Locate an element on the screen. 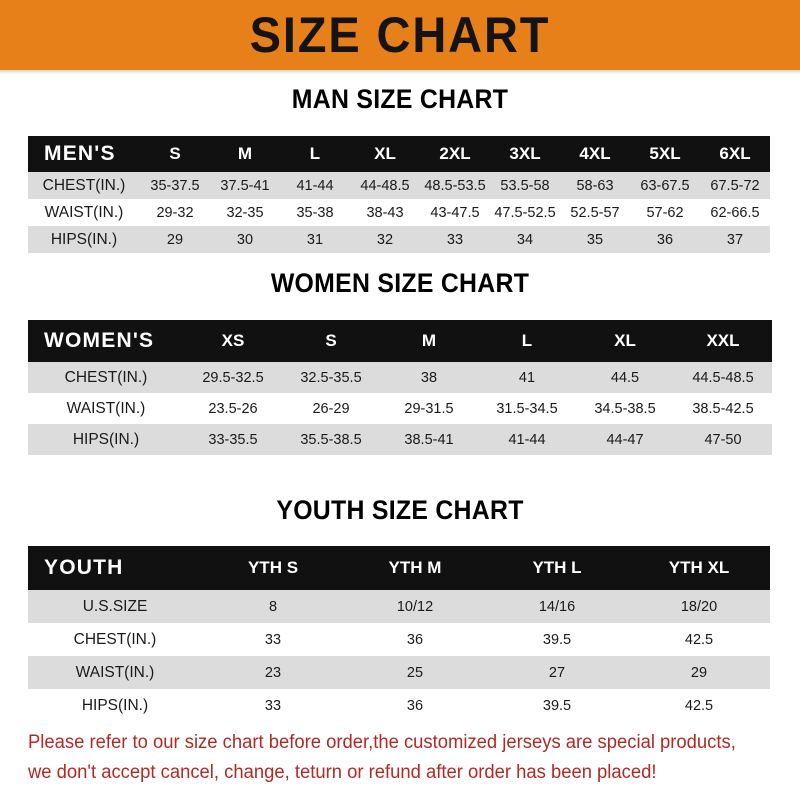 The height and width of the screenshot is (800, 800). men-header-row: MEN'S S M L XL 2XL 3XL 4XL 5XL 6XL is located at coordinates (399, 154).